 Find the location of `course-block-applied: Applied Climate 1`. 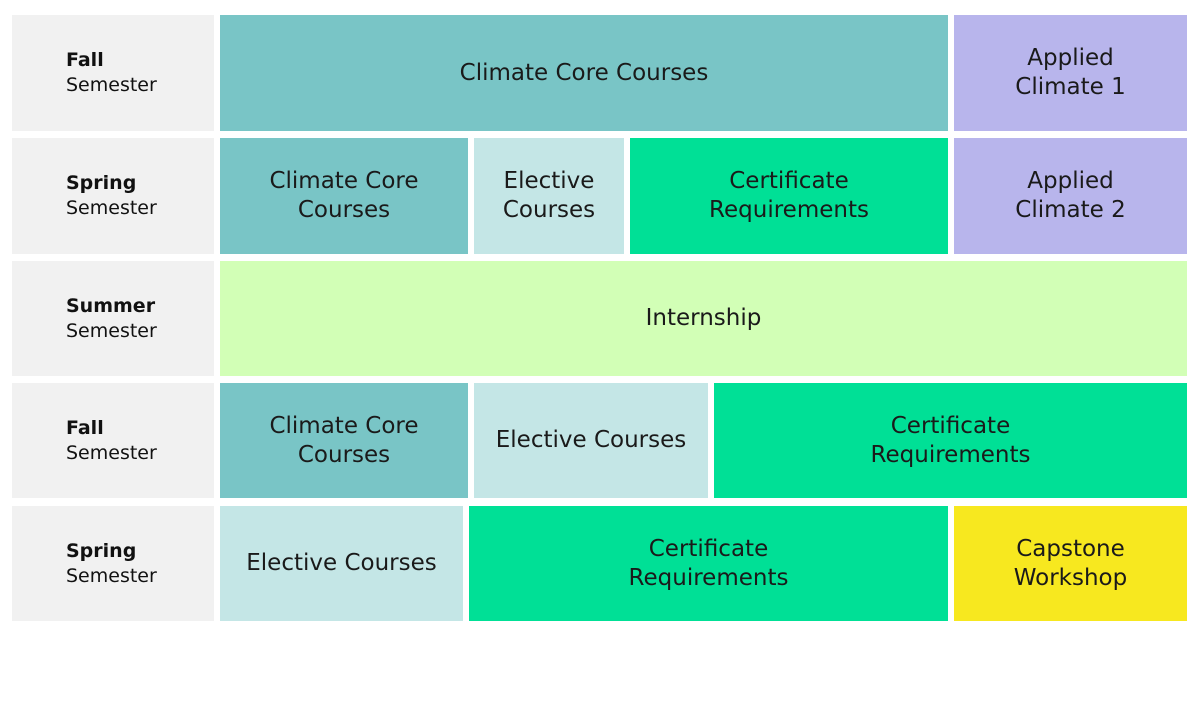

course-block-applied: Applied Climate 1 is located at coordinates (1070, 73).